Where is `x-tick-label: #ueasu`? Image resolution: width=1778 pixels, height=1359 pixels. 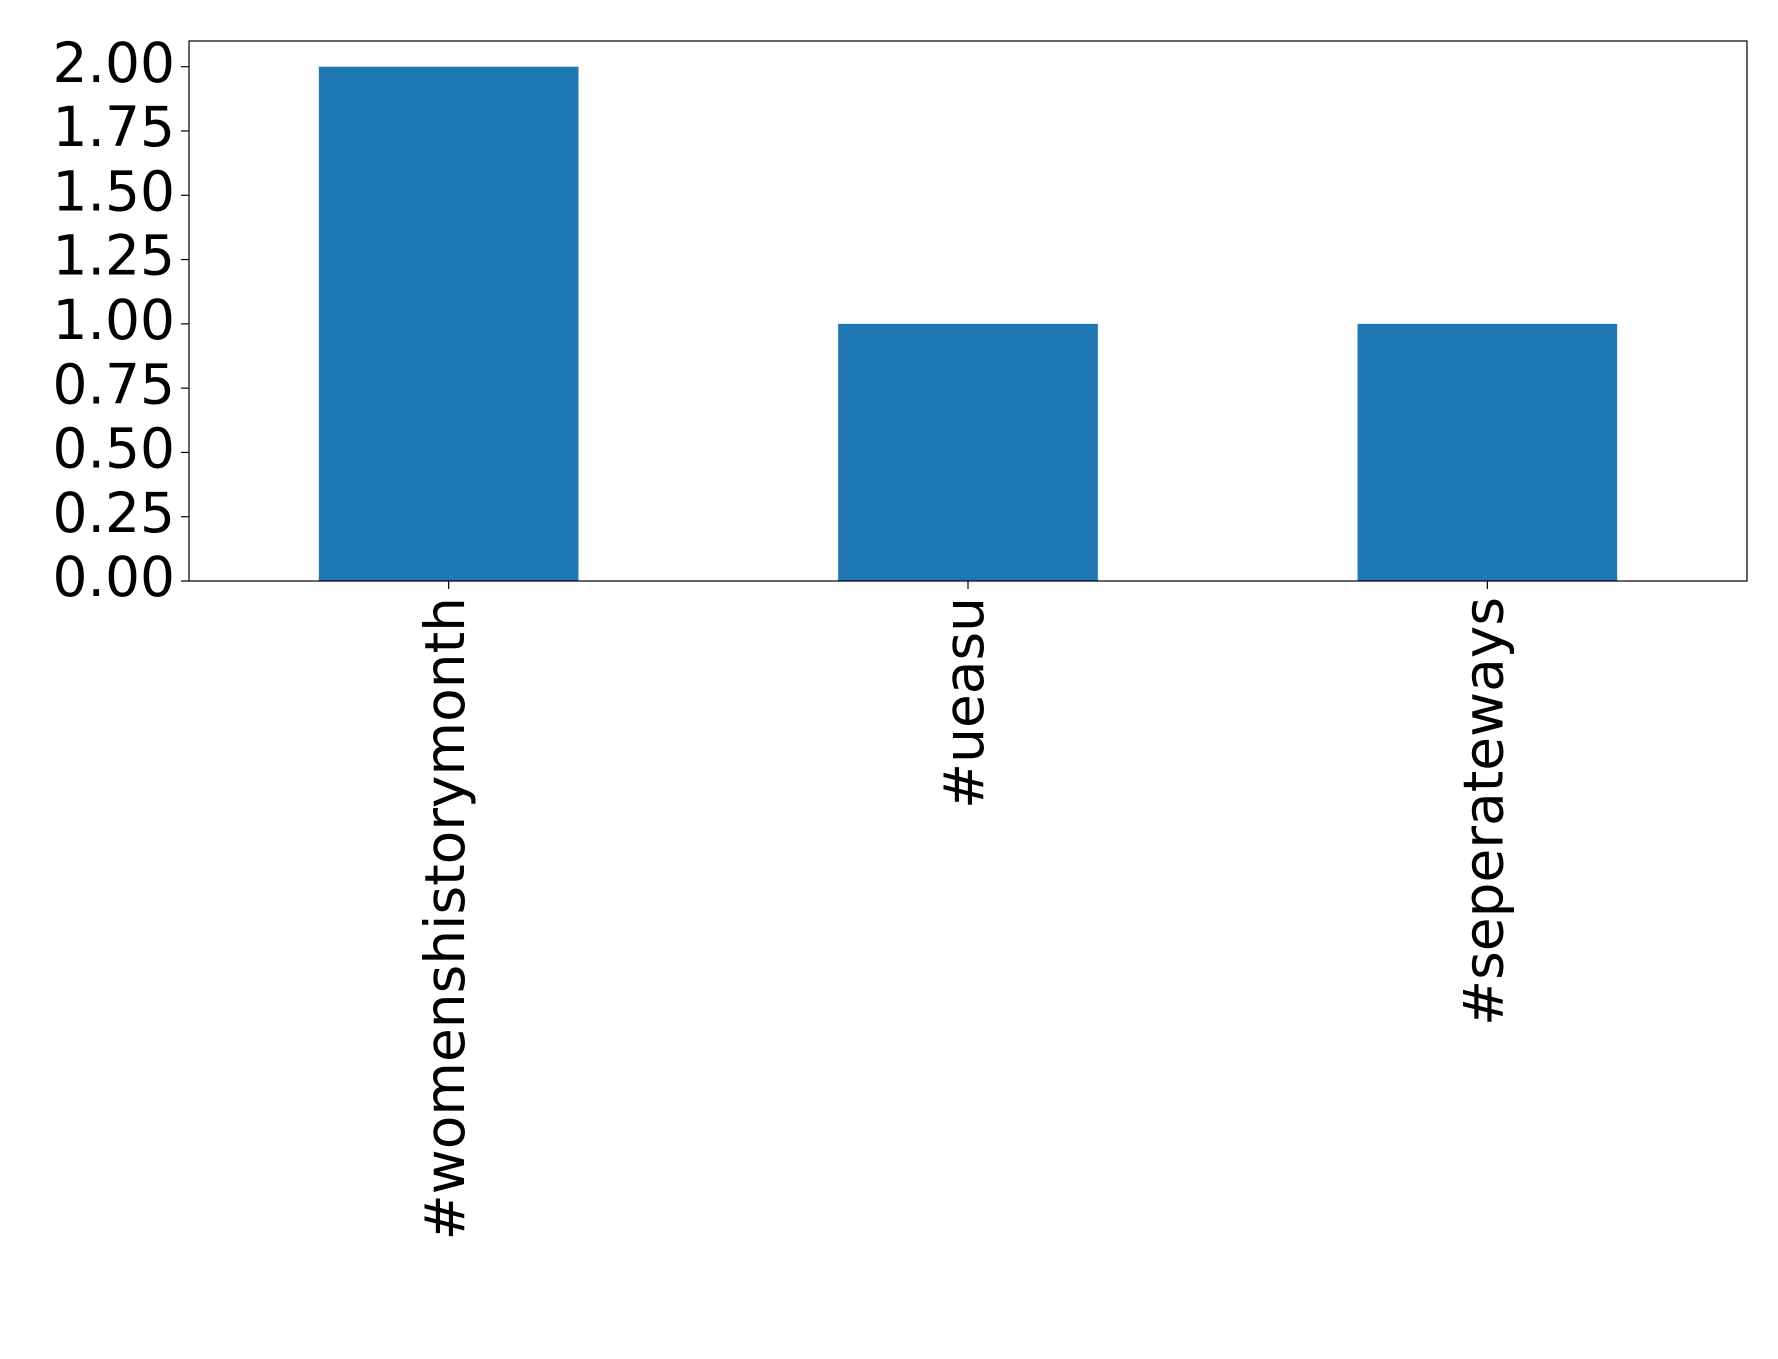 x-tick-label: #ueasu is located at coordinates (964, 703).